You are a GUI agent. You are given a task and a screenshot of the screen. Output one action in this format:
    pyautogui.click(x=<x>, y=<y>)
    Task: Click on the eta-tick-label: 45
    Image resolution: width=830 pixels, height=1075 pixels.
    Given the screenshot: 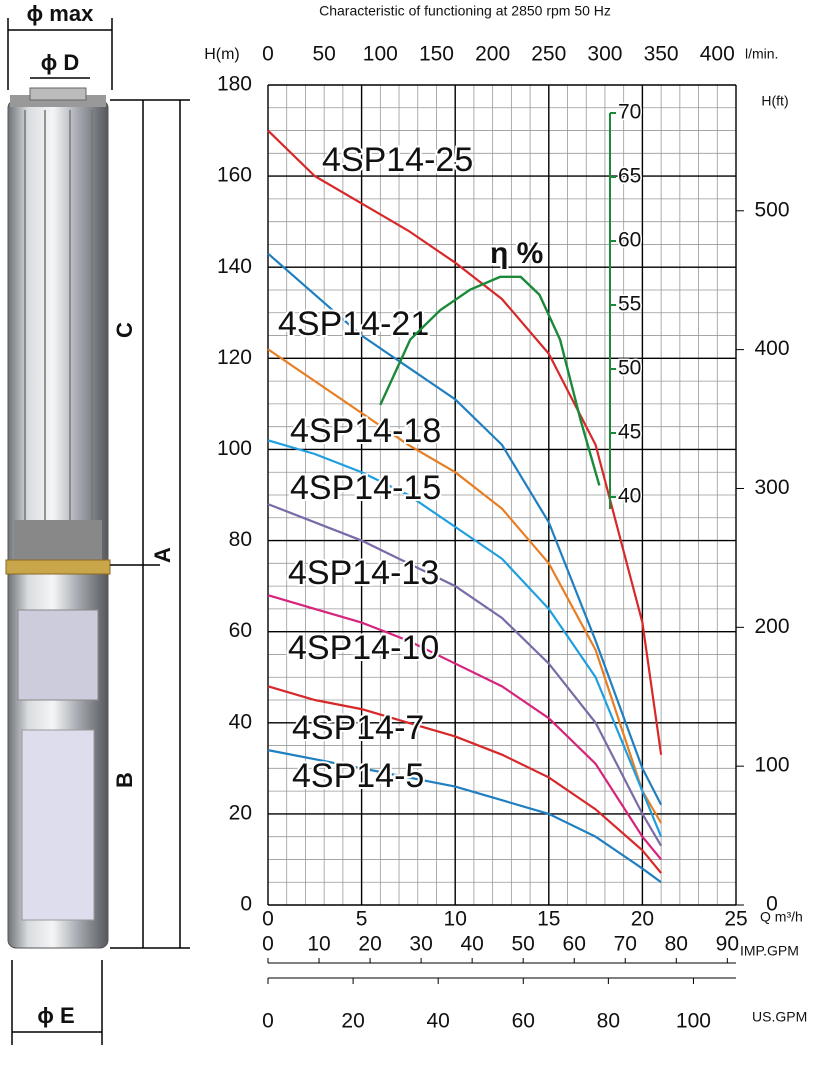 What is the action you would take?
    pyautogui.click(x=629, y=432)
    